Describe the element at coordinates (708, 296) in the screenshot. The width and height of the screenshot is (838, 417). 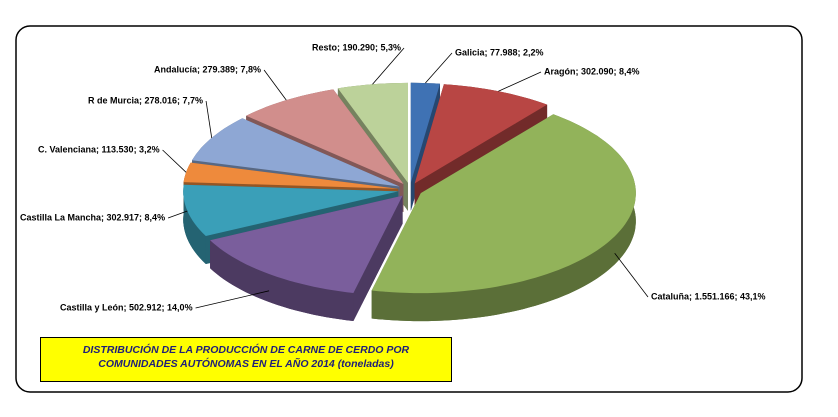
I see `data-label: Cataluña; 1.551.166; 43,1%` at that location.